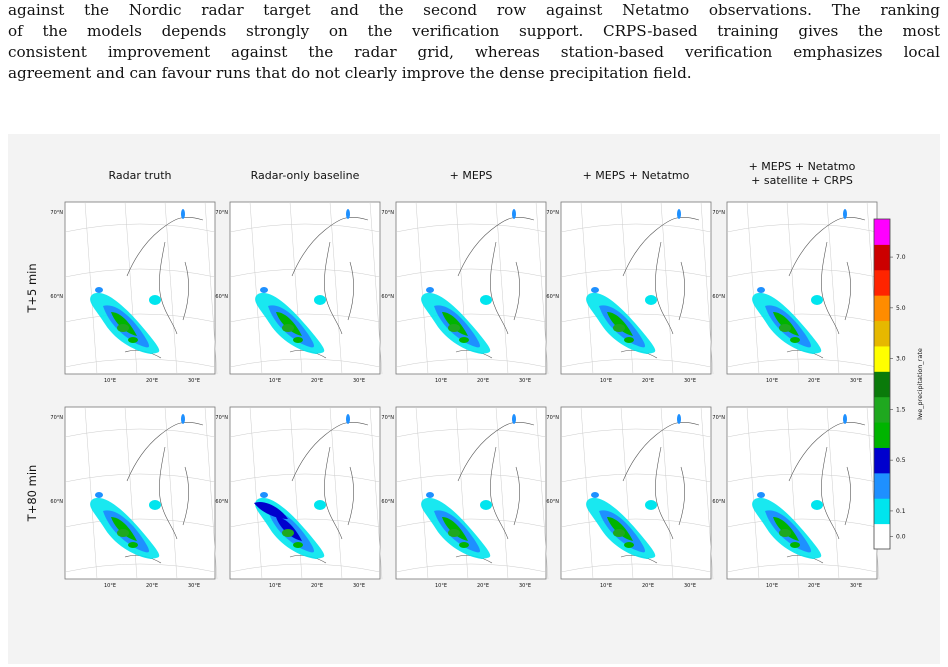 This screenshot has height=667, width=948. Describe the element at coordinates (901, 511) in the screenshot. I see `colorbar-tick-label: 0.1` at that location.